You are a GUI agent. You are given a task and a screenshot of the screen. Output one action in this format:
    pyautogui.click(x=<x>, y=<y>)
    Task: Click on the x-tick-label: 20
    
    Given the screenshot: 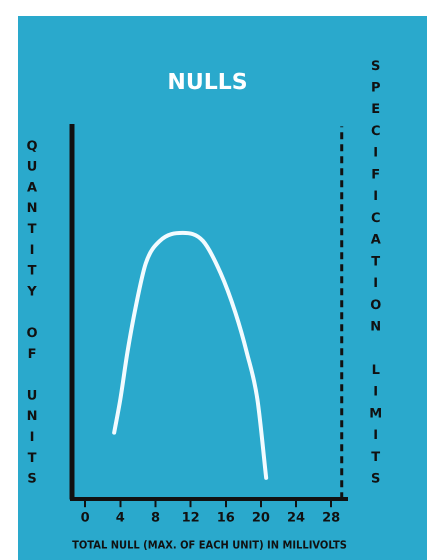 What is the action you would take?
    pyautogui.click(x=261, y=518)
    